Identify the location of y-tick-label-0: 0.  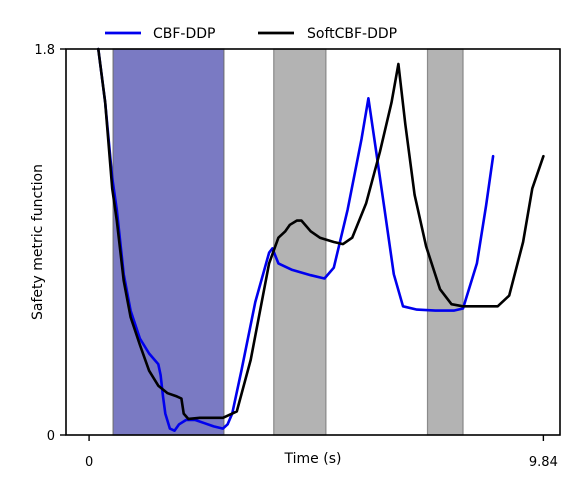
(51, 436).